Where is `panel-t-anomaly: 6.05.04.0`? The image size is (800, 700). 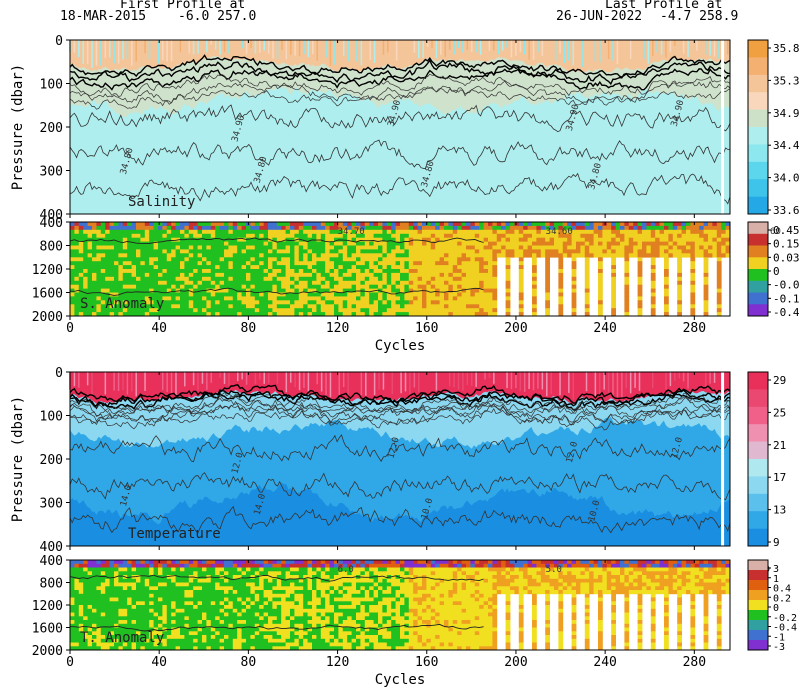
panel-t-anomaly: 6.05.04.0 is located at coordinates (419, 605).